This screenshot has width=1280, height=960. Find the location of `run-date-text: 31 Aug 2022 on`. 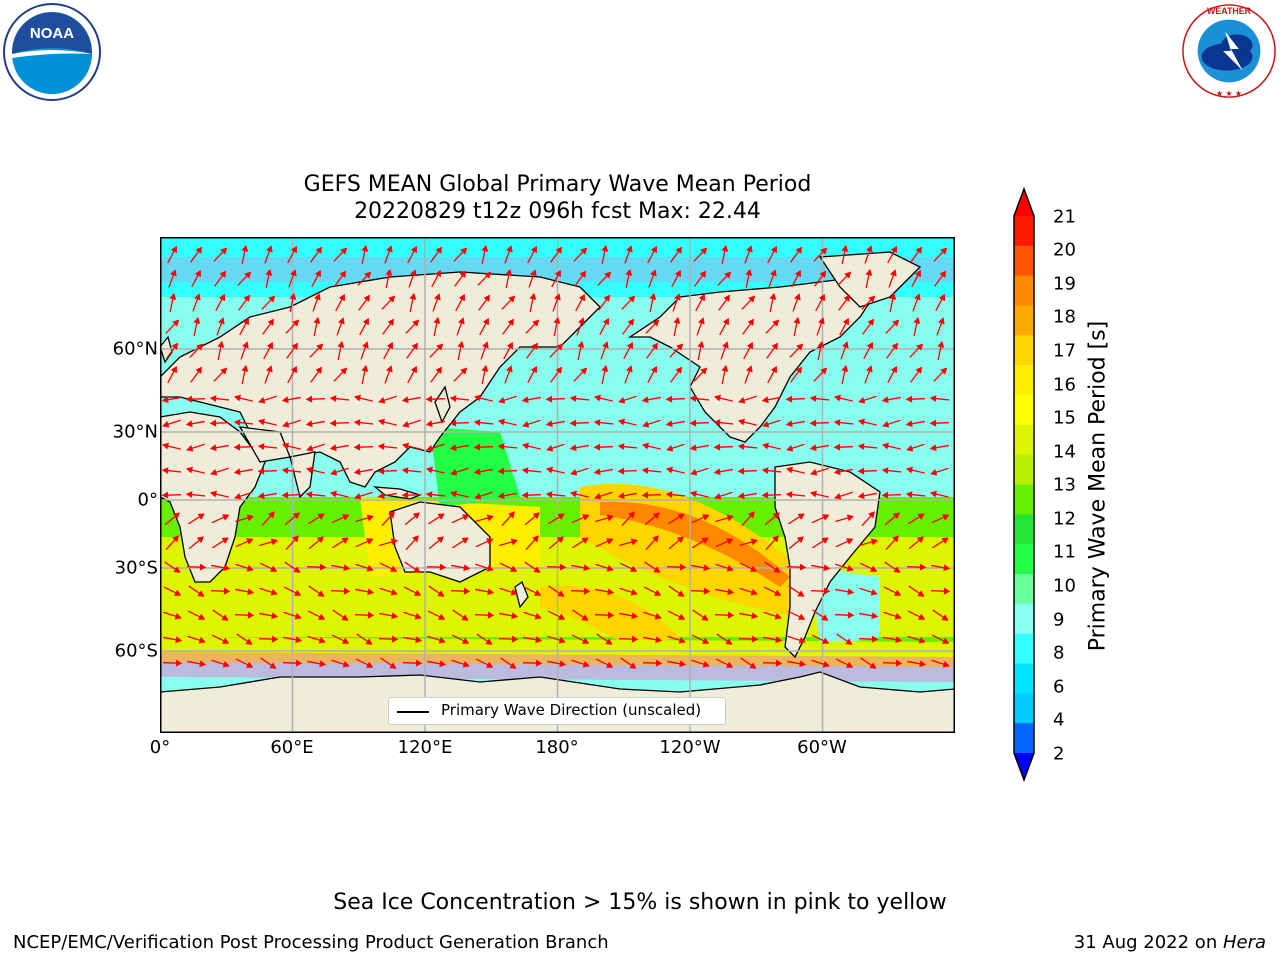

run-date-text: 31 Aug 2022 on is located at coordinates (1148, 942).